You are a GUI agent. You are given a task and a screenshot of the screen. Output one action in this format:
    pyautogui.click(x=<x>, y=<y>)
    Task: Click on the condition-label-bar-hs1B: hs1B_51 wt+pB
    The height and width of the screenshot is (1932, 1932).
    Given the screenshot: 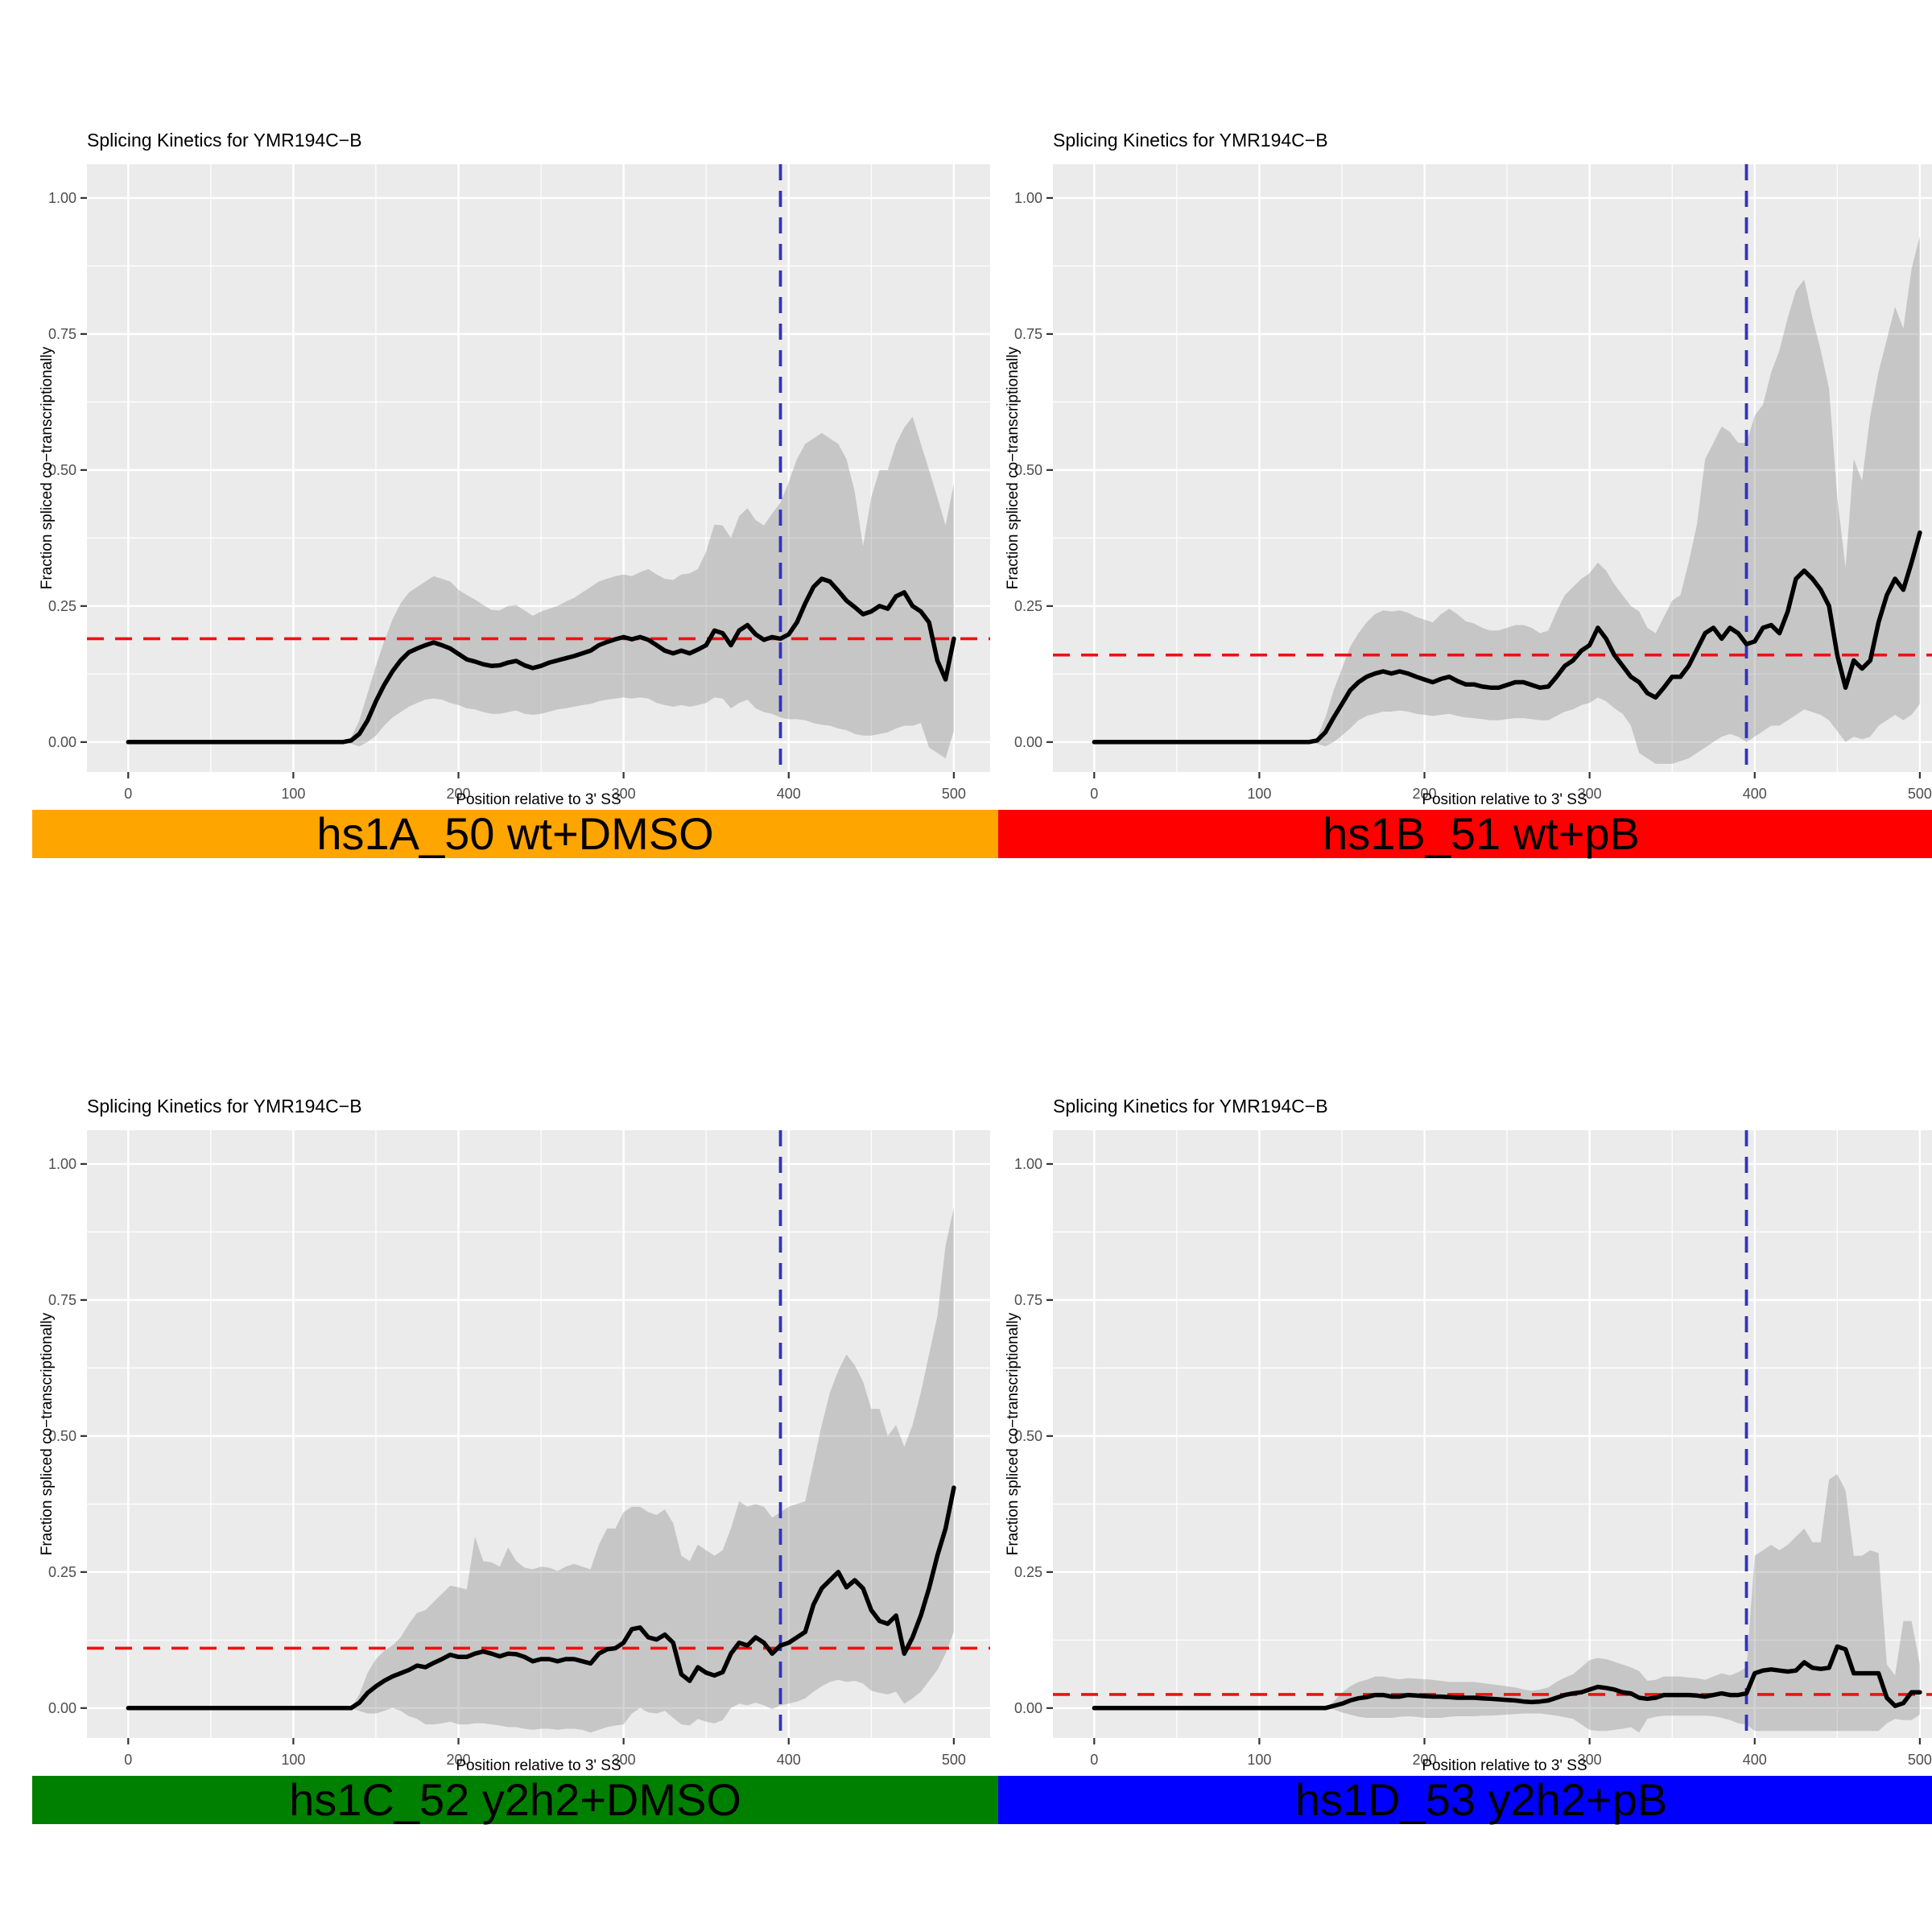 What is the action you would take?
    pyautogui.click(x=1465, y=834)
    